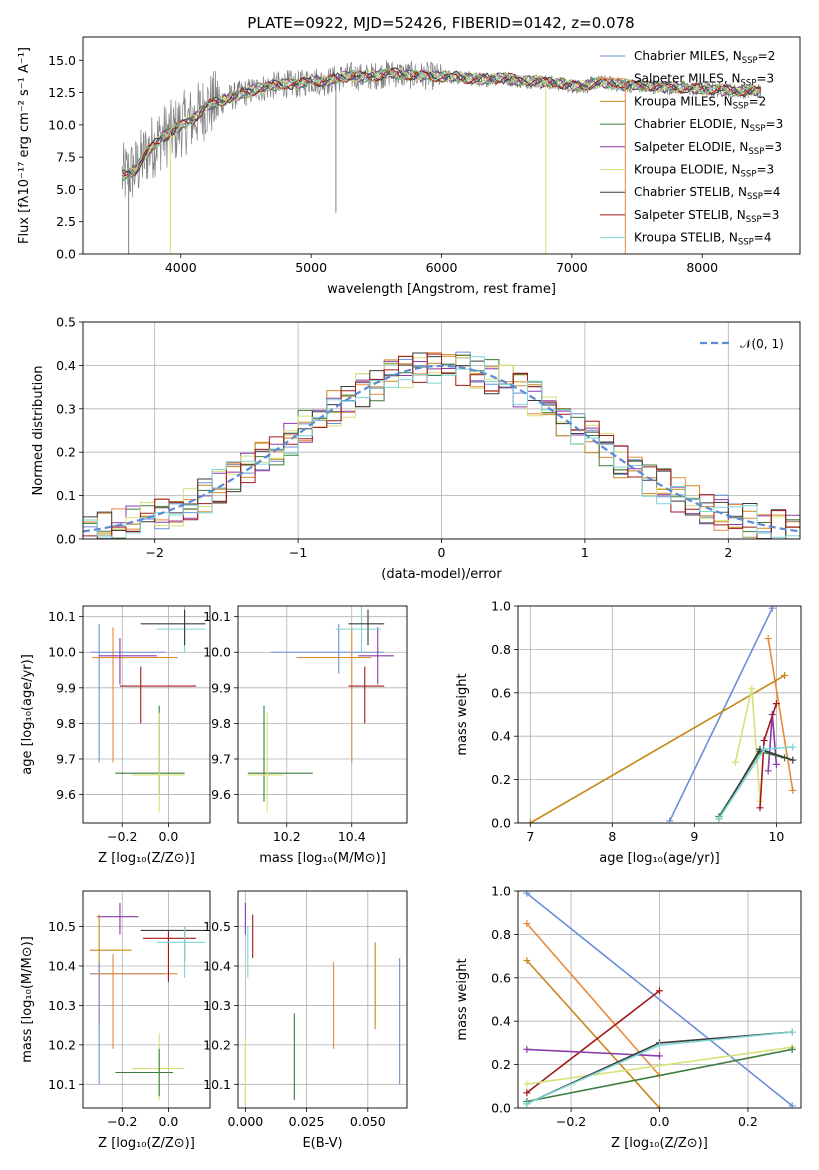 The image size is (819, 1170). I want to click on y-tick-label: 1.0, so click(501, 606).